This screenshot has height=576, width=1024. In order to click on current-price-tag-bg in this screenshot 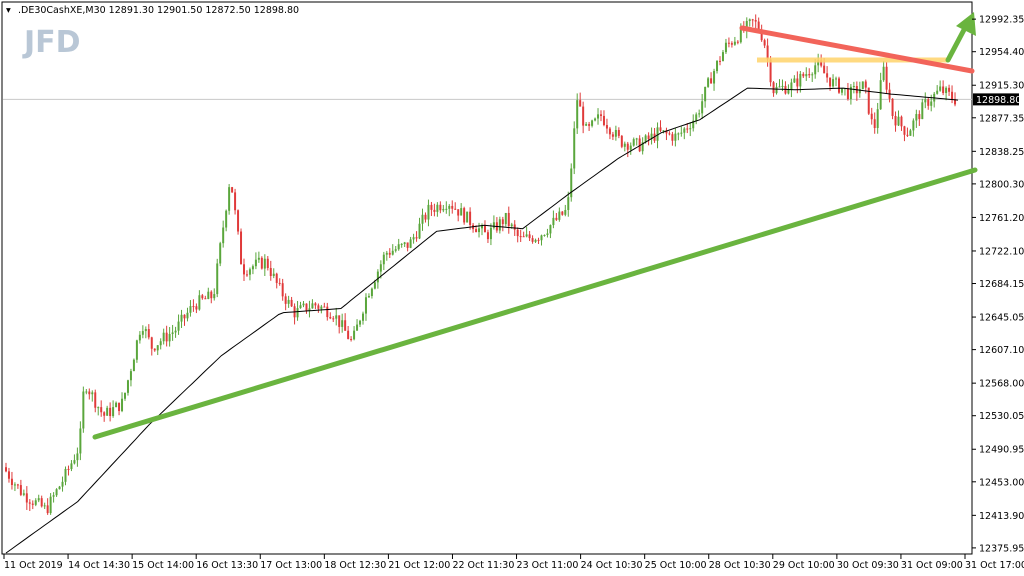, I will do `click(996, 99)`.